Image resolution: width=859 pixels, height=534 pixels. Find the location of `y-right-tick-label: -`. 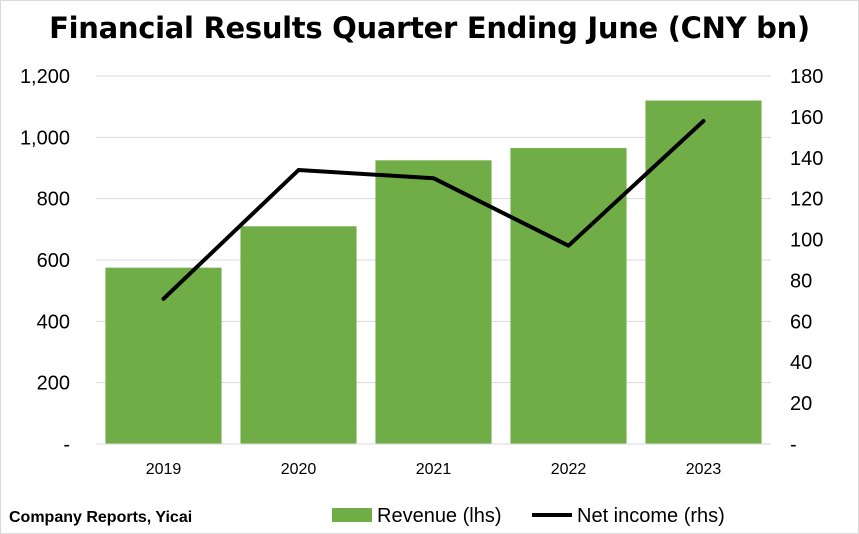

y-right-tick-label: - is located at coordinates (793, 445).